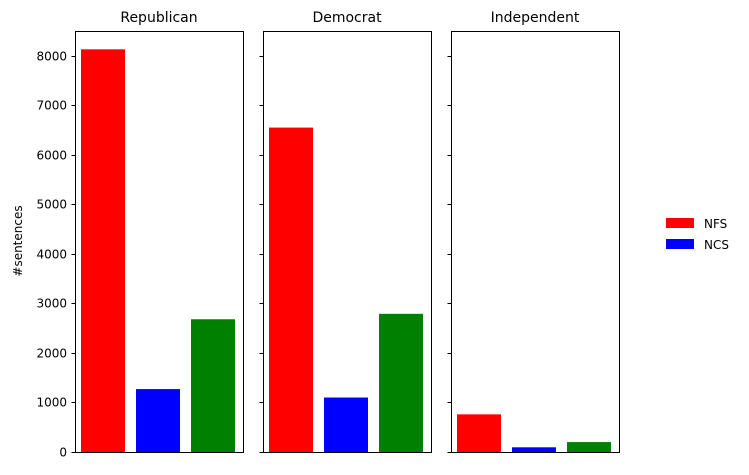 The image size is (749, 475). Describe the element at coordinates (535, 18) in the screenshot. I see `panel-title: Independent` at that location.